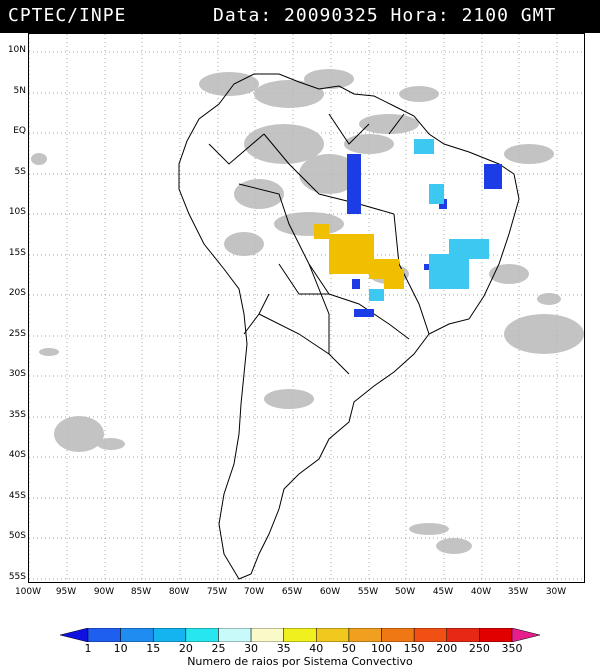 The image size is (600, 670). What do you see at coordinates (19, 91) in the screenshot?
I see `lat-label: 5N` at bounding box center [19, 91].